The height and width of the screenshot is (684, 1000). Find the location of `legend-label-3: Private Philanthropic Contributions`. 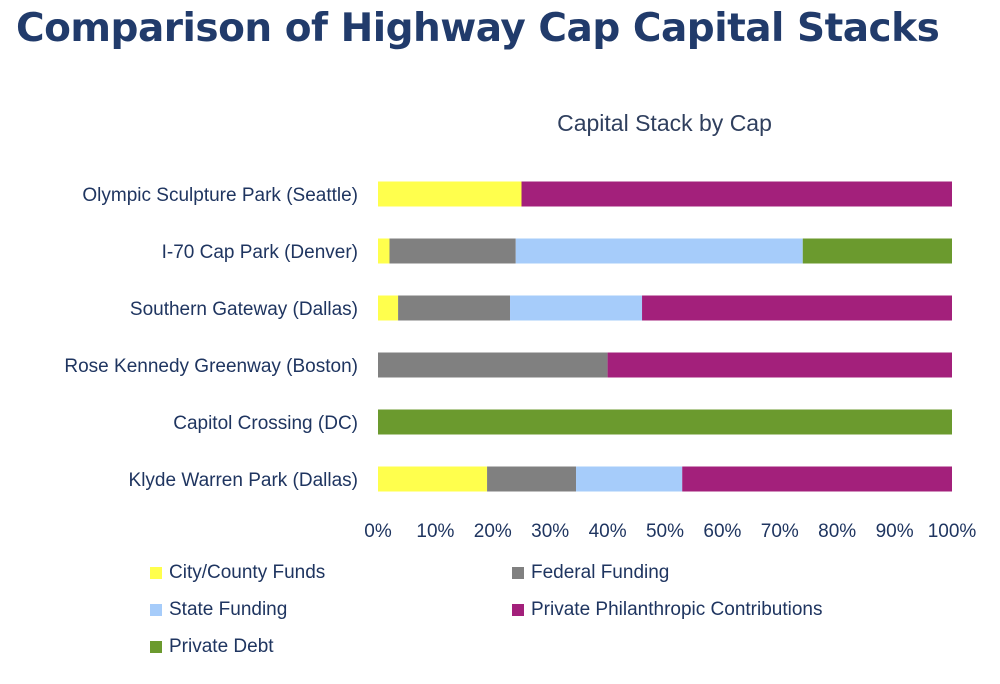

legend-label-3: Private Philanthropic Contributions is located at coordinates (677, 609).